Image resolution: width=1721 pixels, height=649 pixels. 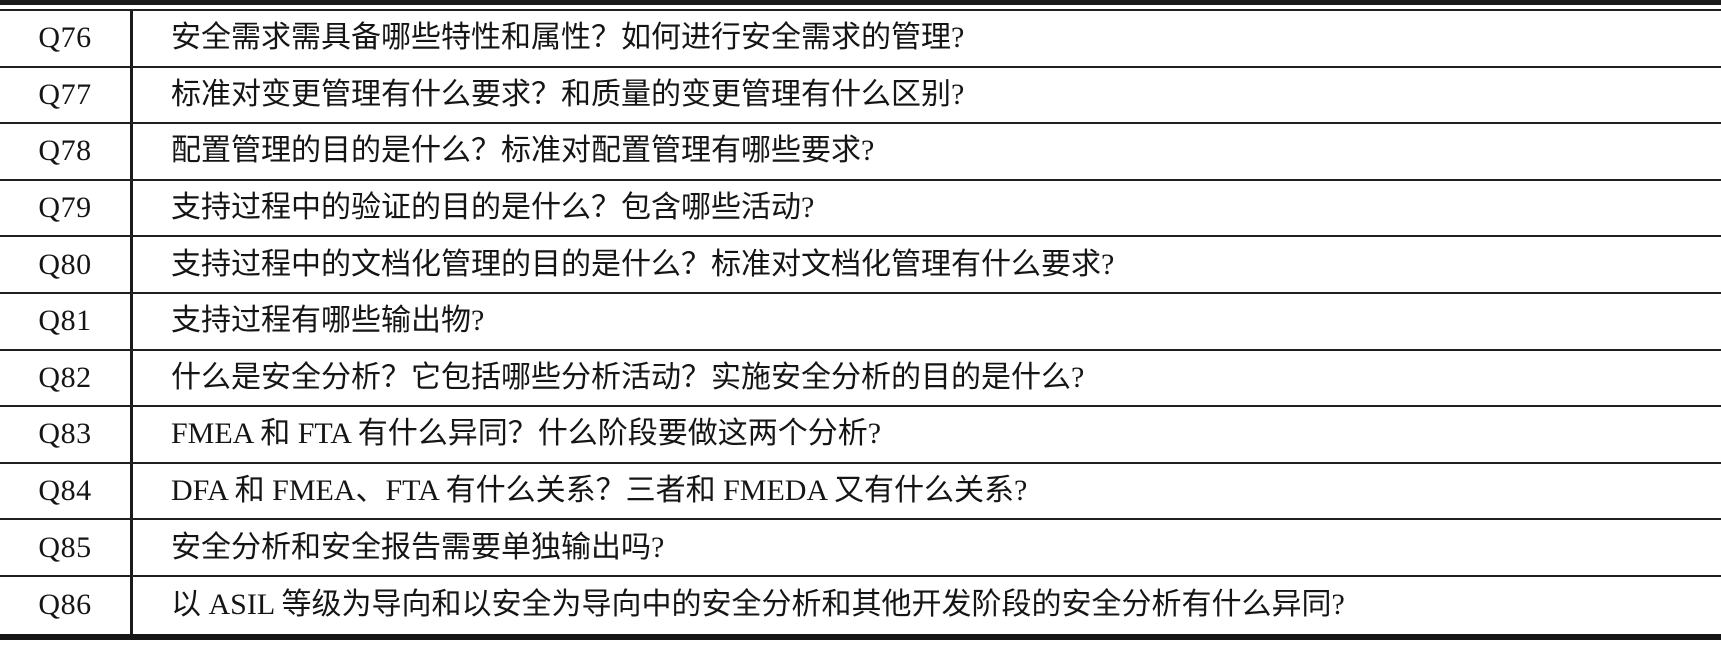 I want to click on question-id: Q79, so click(x=66, y=208).